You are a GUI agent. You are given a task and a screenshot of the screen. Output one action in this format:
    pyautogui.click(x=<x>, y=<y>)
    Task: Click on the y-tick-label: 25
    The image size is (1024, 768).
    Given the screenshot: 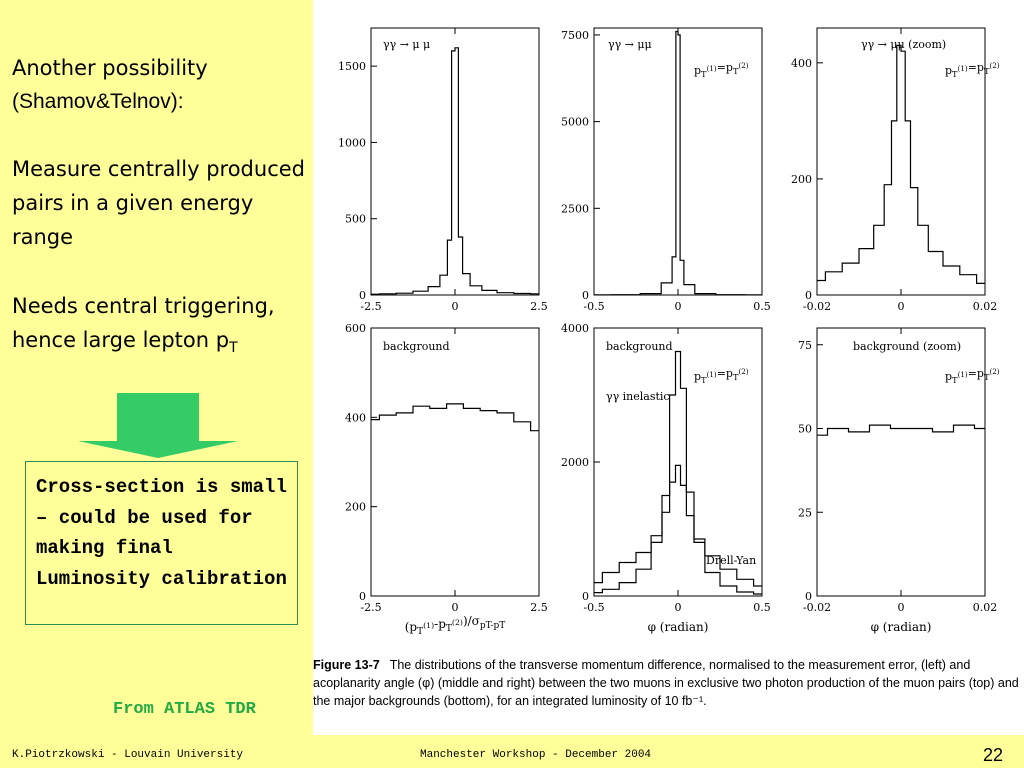 What is the action you would take?
    pyautogui.click(x=805, y=512)
    